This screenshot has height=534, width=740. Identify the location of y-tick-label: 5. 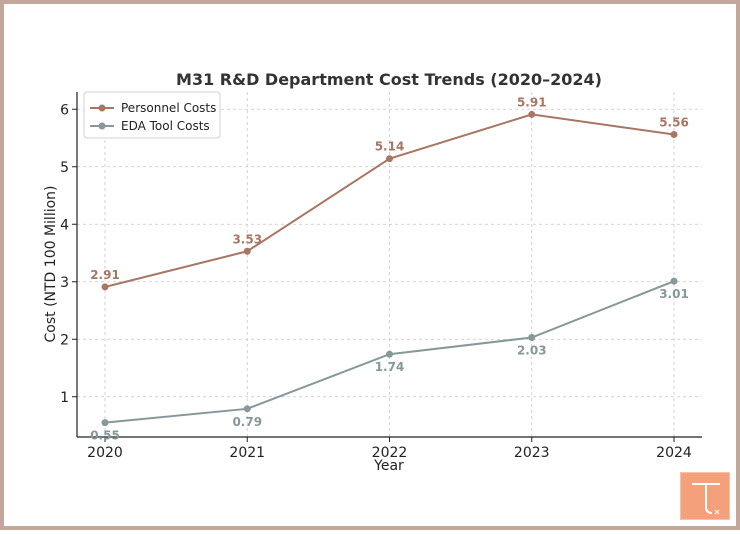
(64, 168).